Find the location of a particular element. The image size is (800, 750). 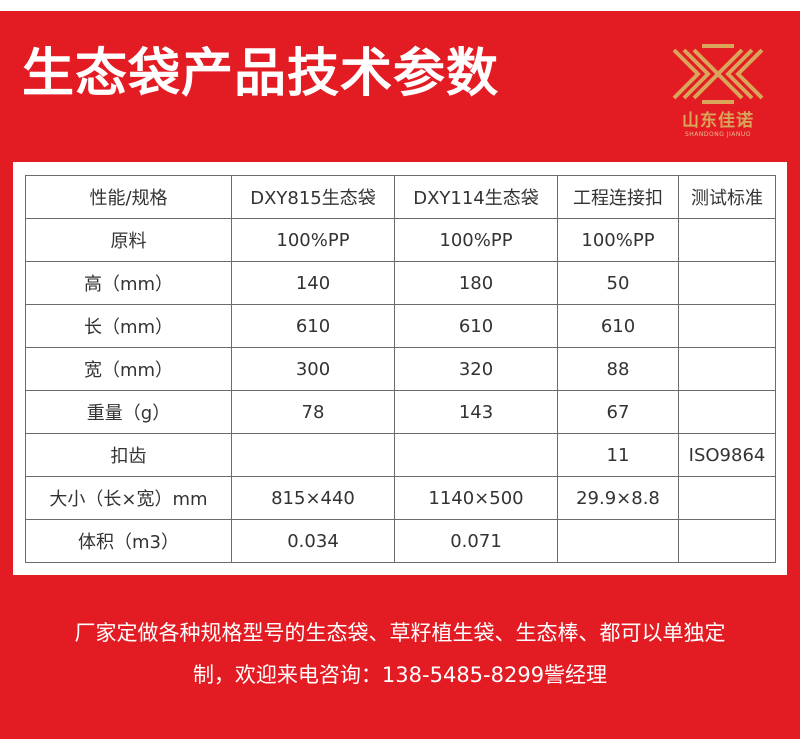

table-cell: 180 is located at coordinates (476, 283).